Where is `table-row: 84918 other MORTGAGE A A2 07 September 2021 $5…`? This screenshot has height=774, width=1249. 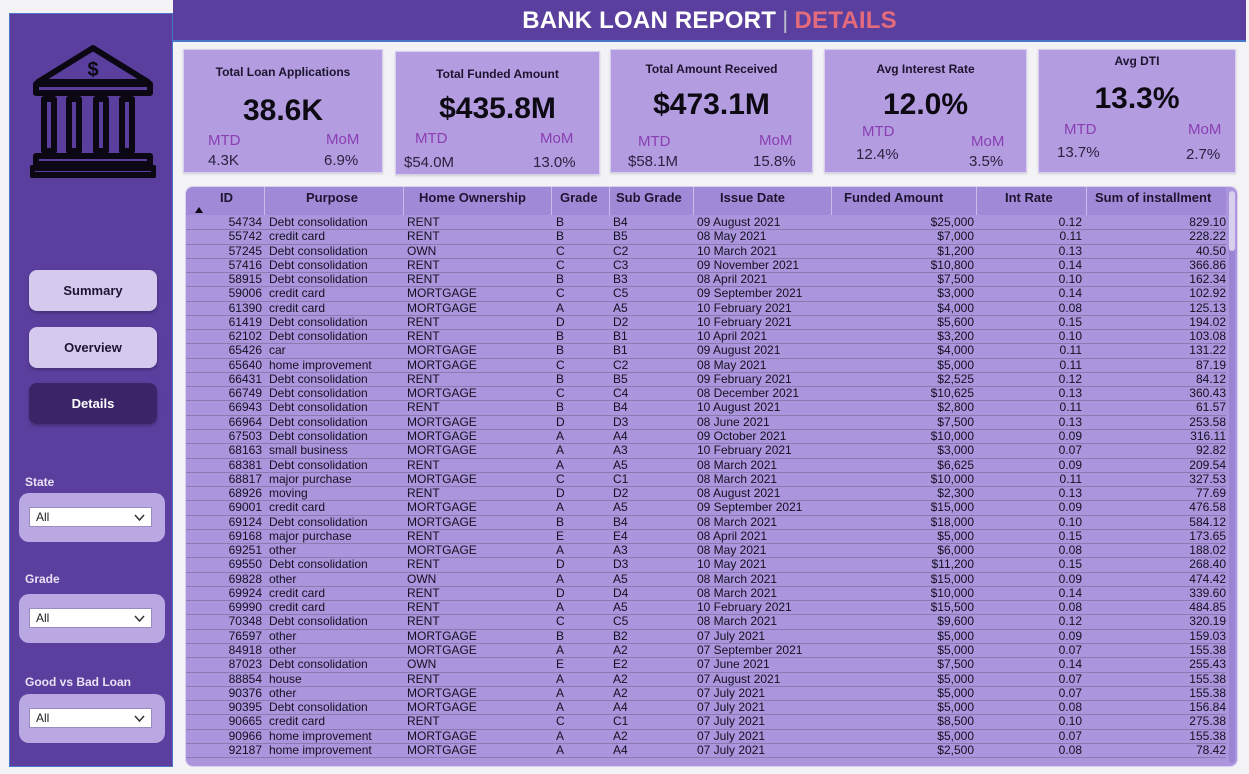 table-row: 84918 other MORTGAGE A A2 07 September 2021 $5… is located at coordinates (706, 650).